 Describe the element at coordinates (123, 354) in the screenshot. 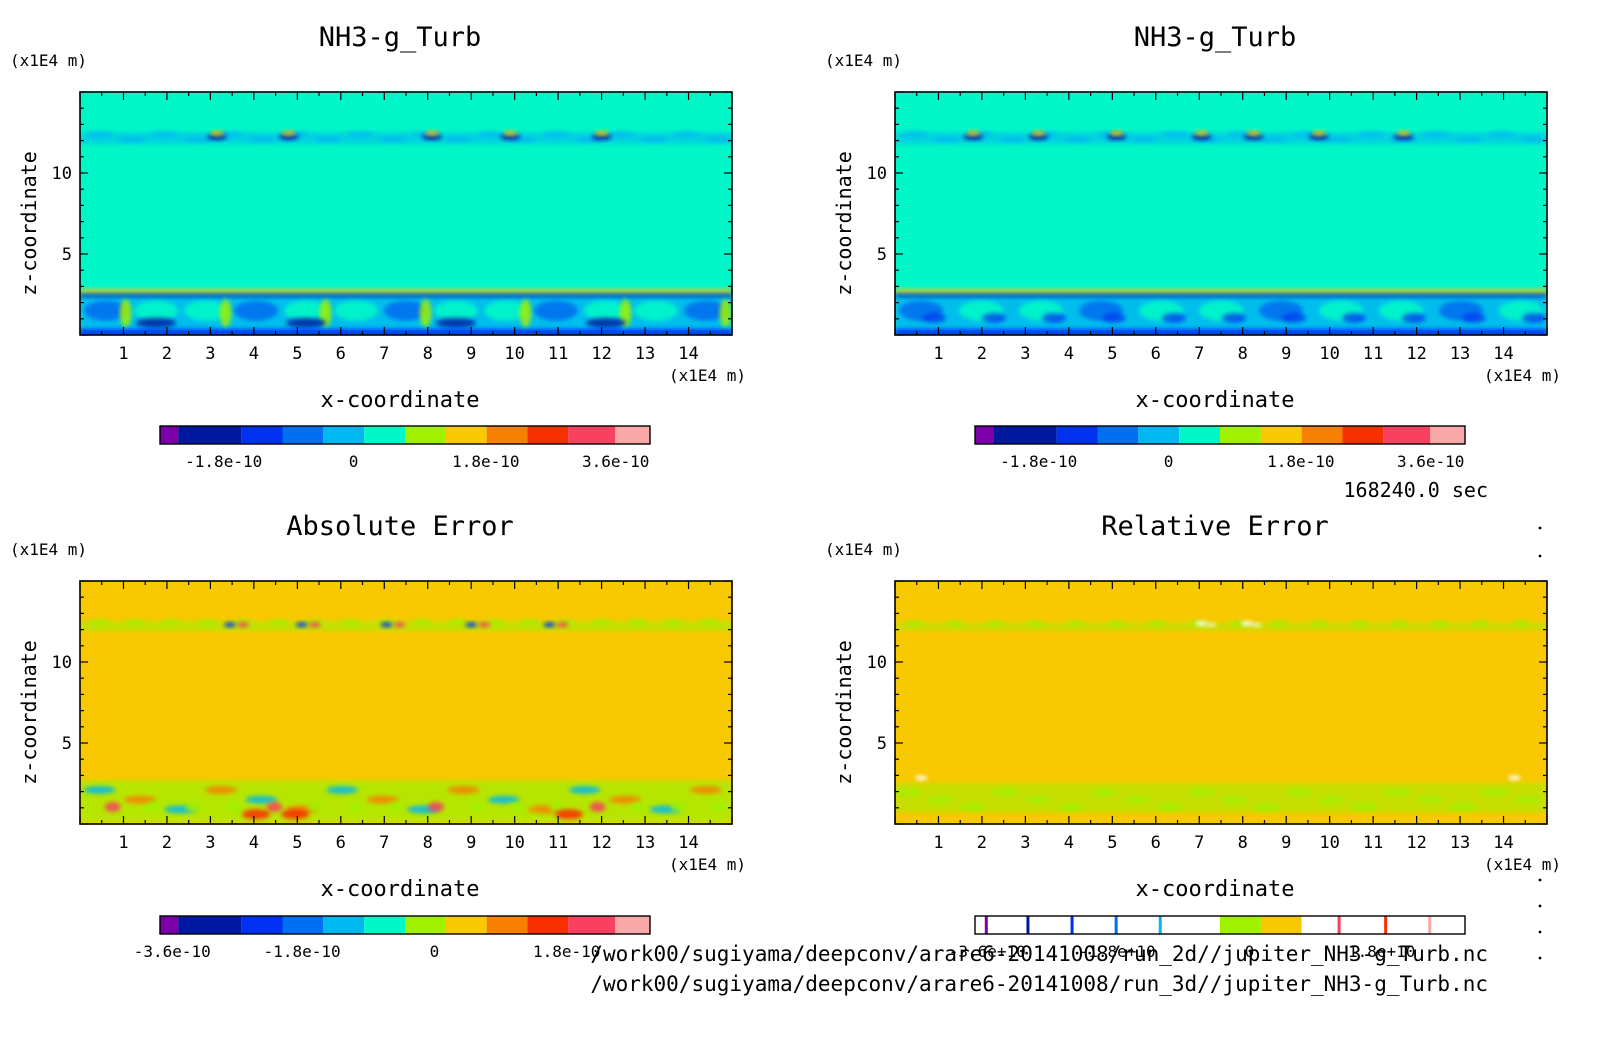

I see `x-tick-label: 1` at that location.